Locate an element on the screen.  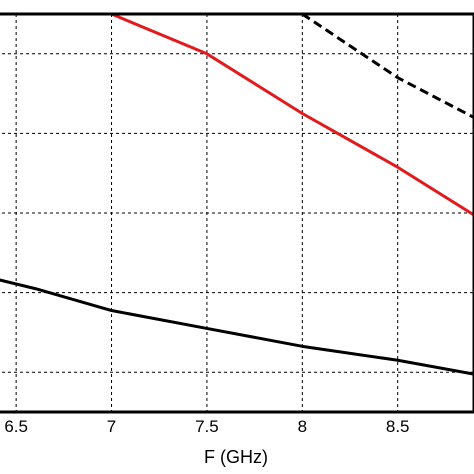
x-axis-label: F (GHz) is located at coordinates (236, 457).